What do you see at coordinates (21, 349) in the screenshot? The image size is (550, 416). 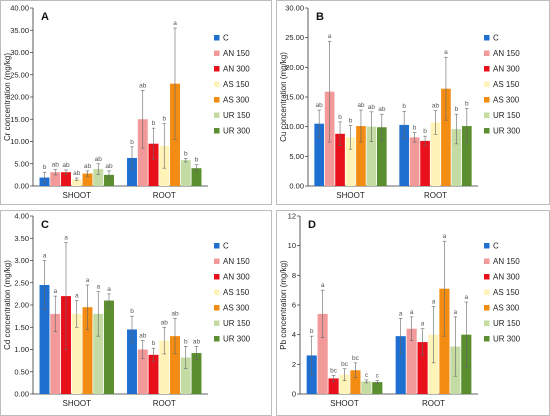 I see `y-tick-label: 1.00` at bounding box center [21, 349].